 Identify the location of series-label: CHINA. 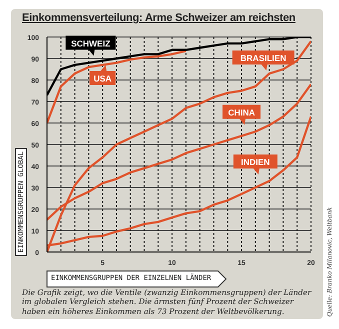
(241, 112).